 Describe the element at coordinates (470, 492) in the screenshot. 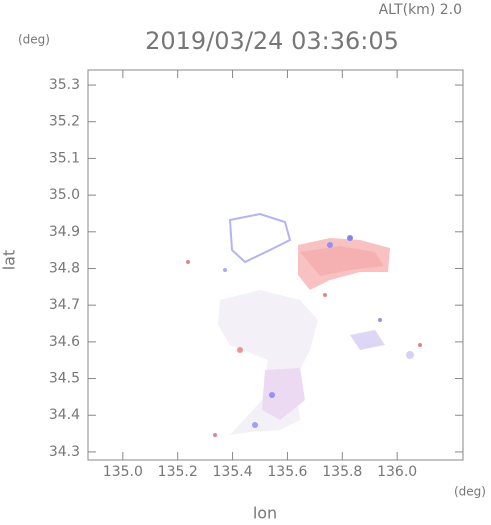

I see `x-unit: (deg)` at that location.